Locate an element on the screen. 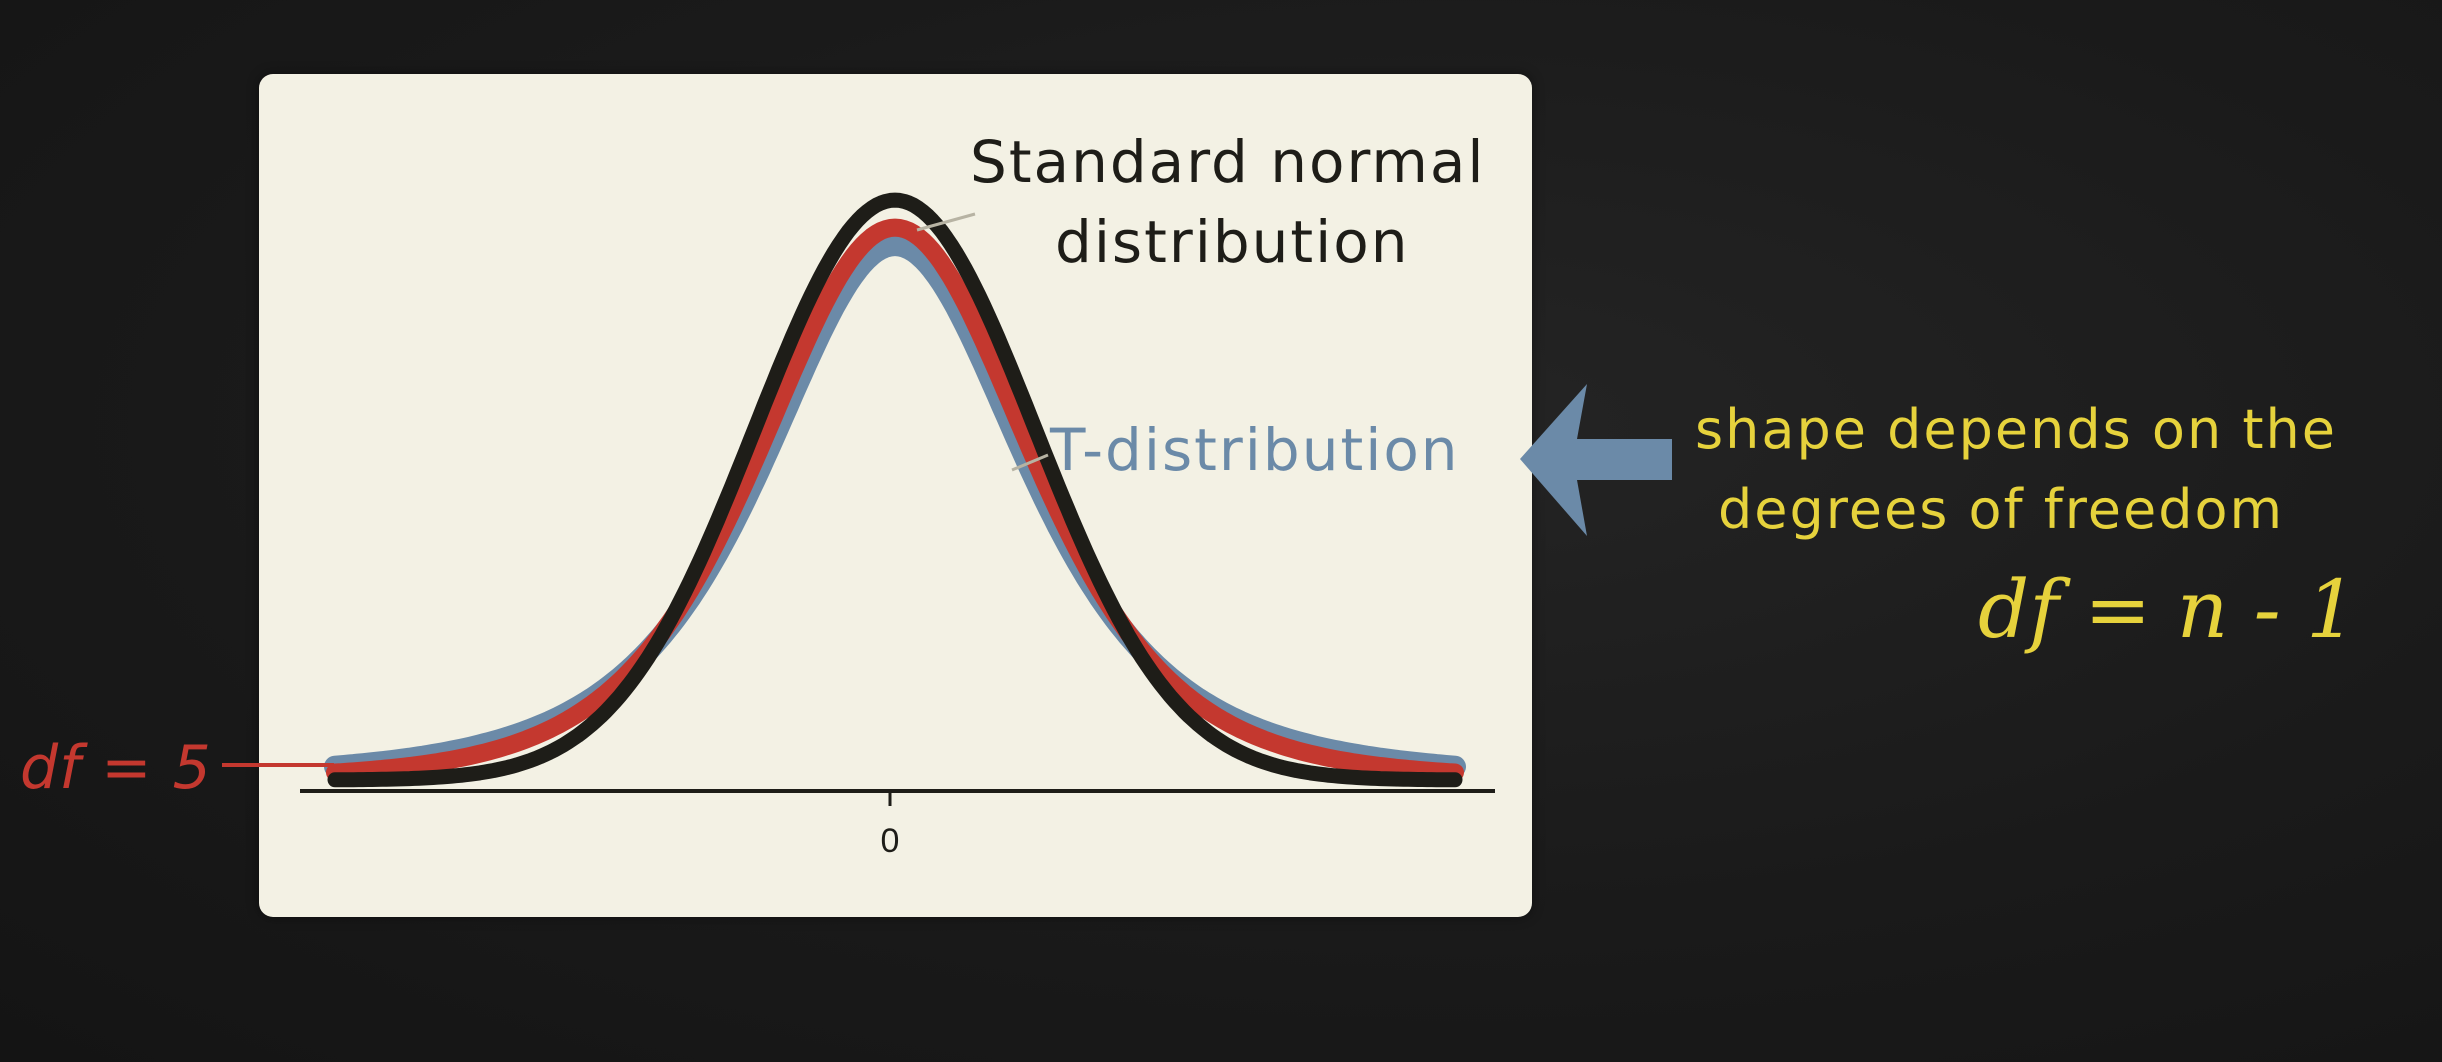  normal-label-leader is located at coordinates (946, 222).